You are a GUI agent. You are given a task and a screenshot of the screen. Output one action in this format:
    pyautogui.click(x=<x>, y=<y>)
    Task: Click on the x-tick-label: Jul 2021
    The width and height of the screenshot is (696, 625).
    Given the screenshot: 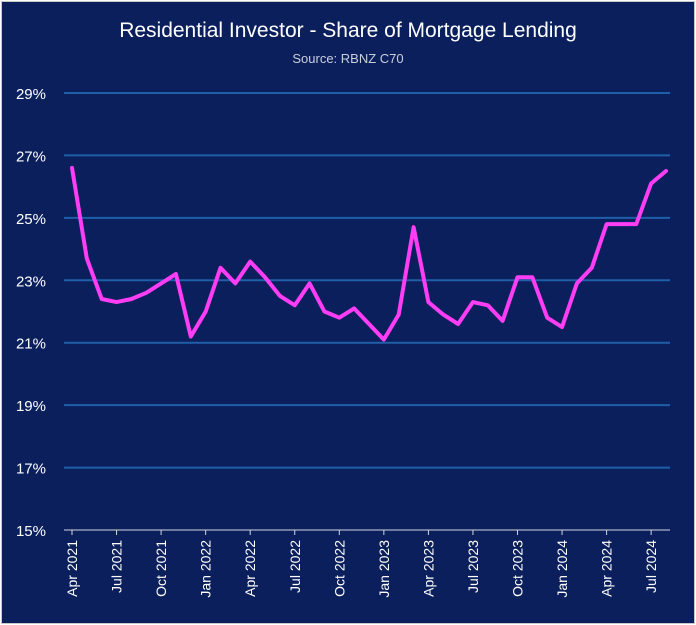 What is the action you would take?
    pyautogui.click(x=117, y=566)
    